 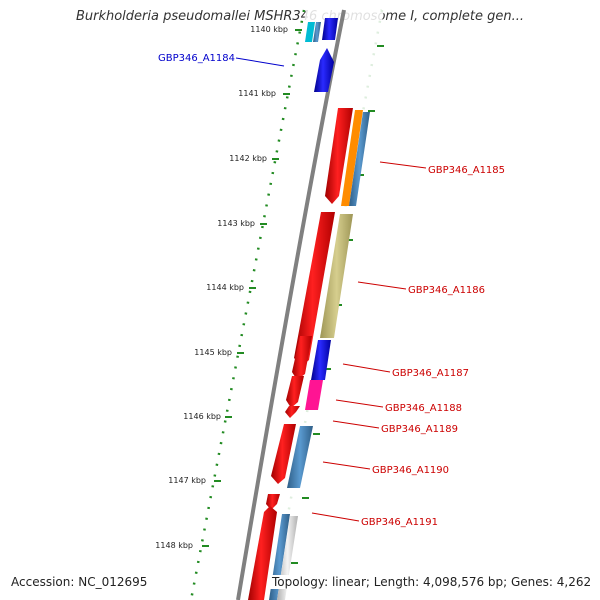 I want to click on leader-line-a1189, so click(x=356, y=424).